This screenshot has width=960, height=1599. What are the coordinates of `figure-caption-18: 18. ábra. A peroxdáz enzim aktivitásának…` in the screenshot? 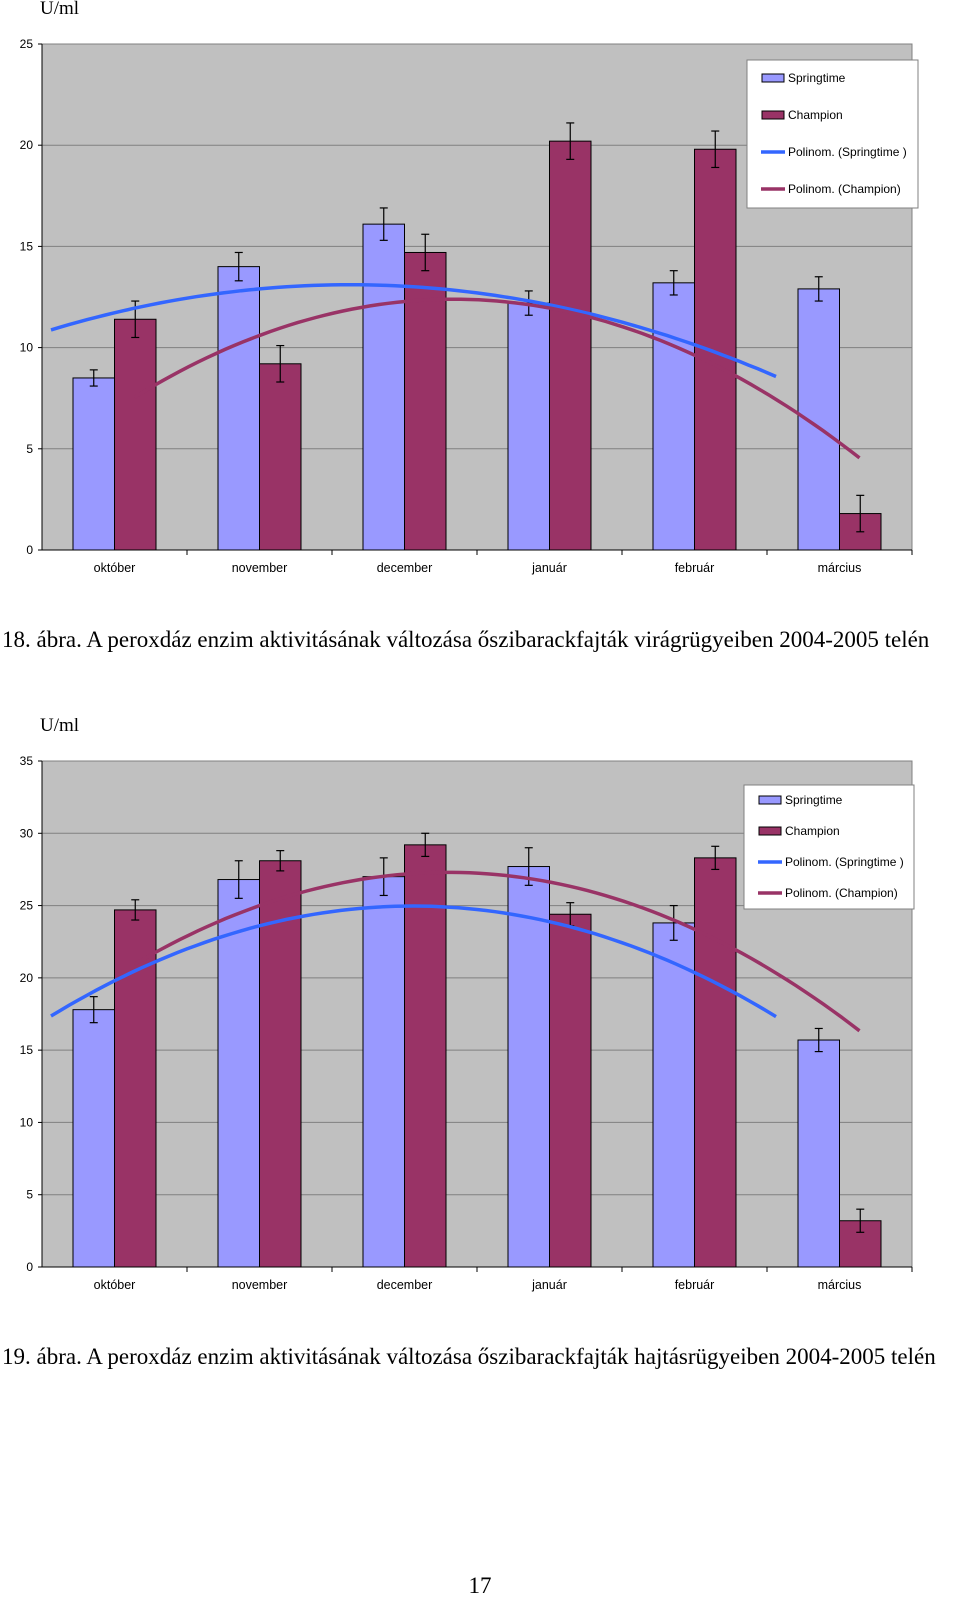 It's located at (466, 639).